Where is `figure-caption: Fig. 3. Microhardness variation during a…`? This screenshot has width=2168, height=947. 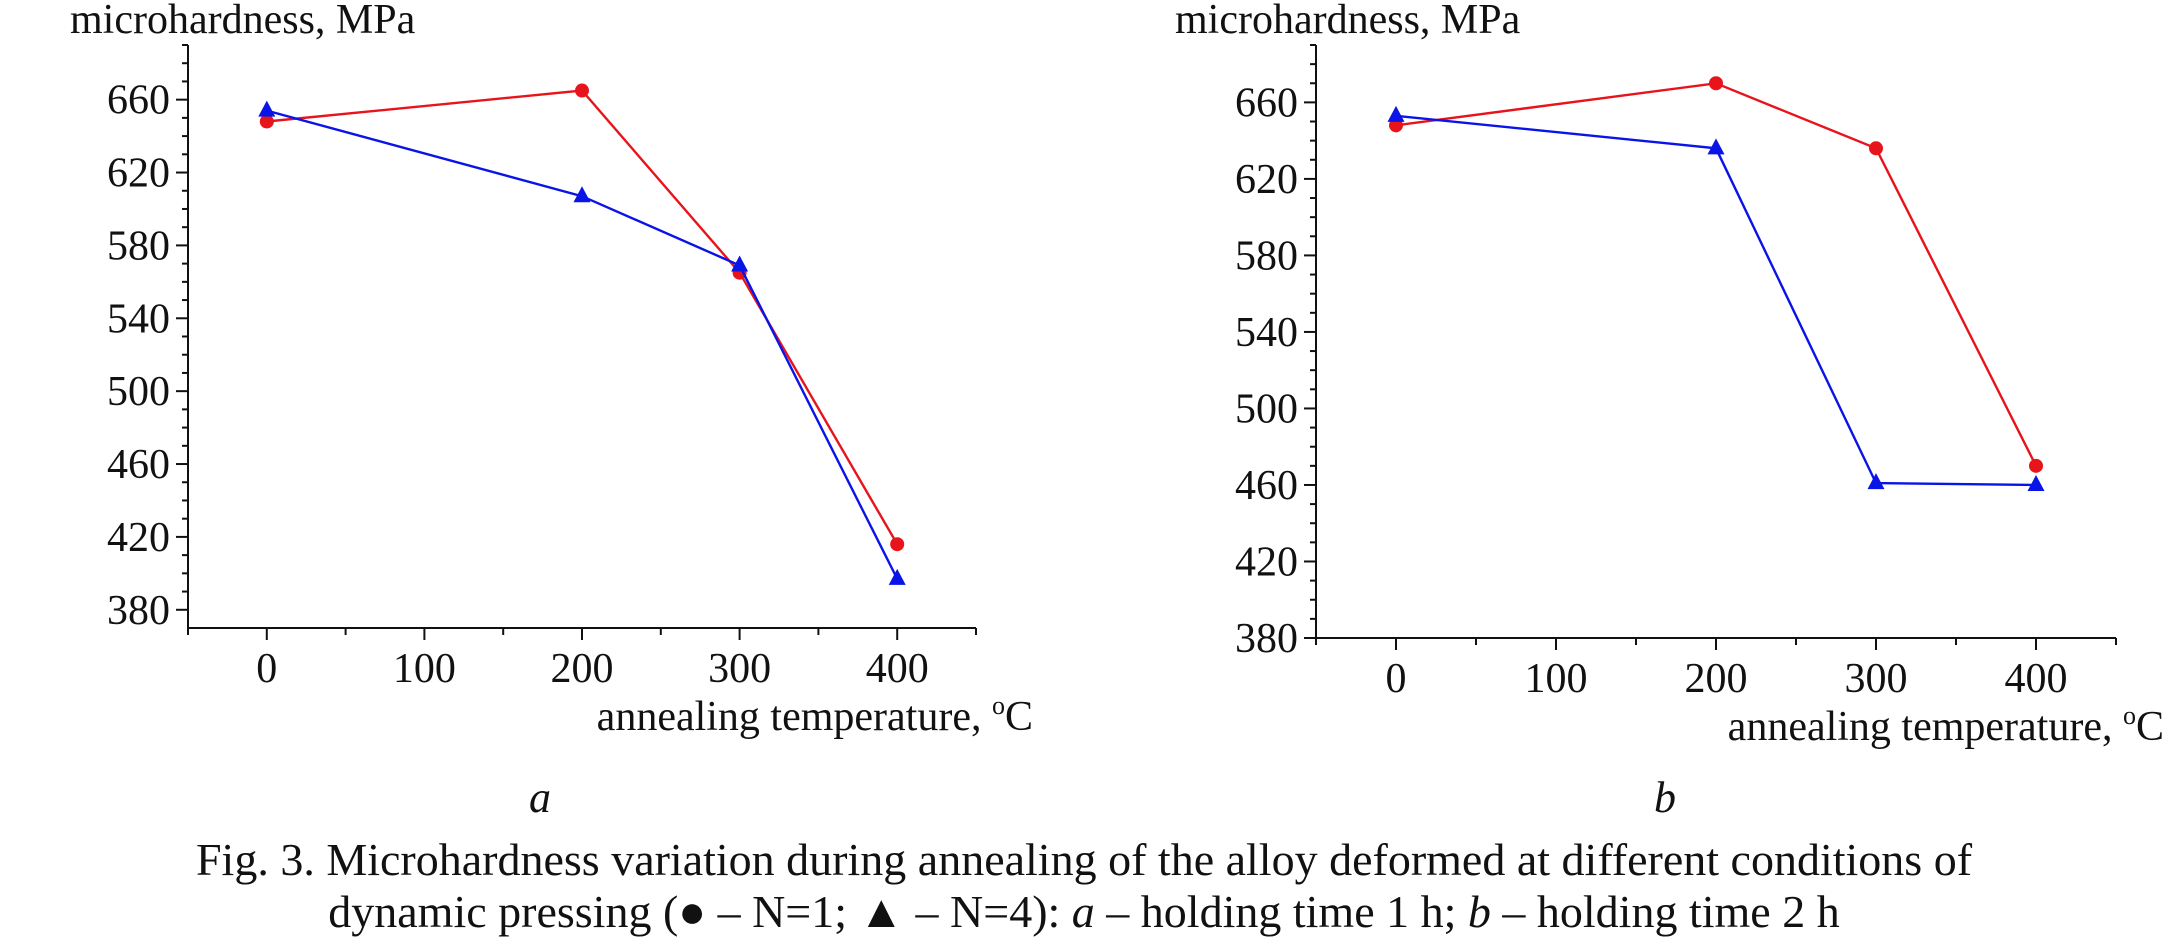
figure-caption: Fig. 3. Microhardness variation during a… is located at coordinates (1084, 886).